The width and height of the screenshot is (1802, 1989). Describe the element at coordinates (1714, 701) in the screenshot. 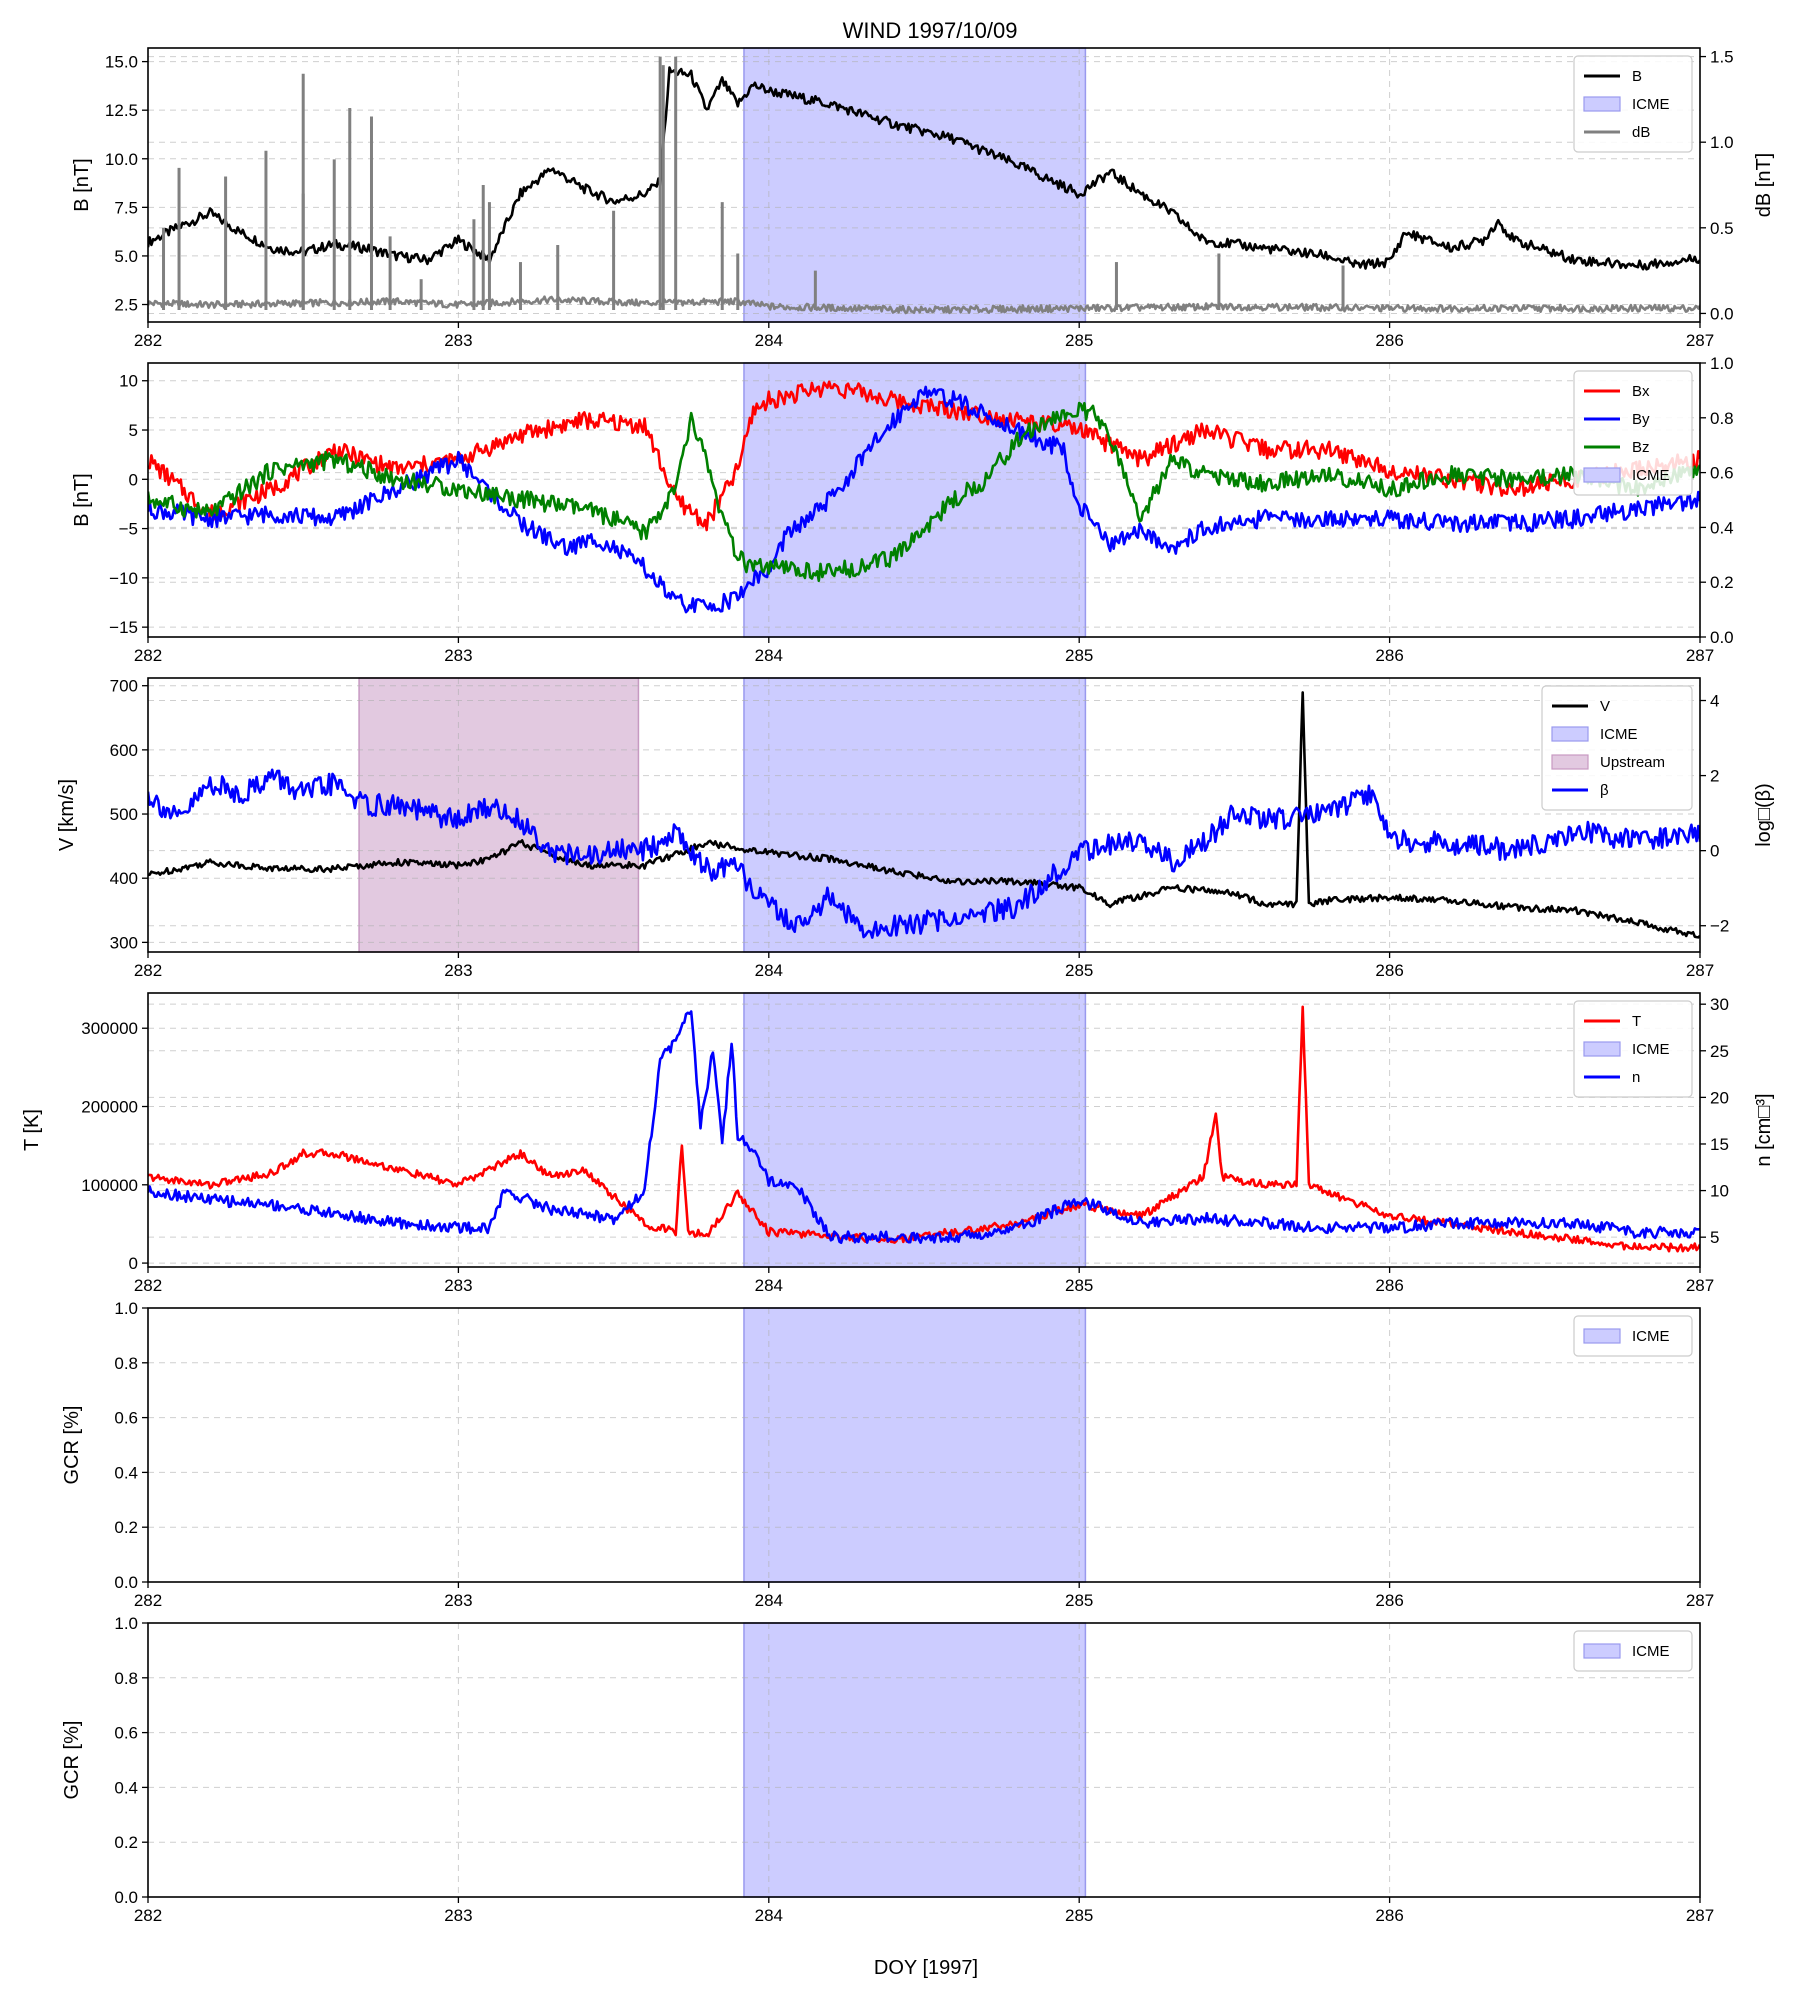

I see `y-right-tick-label: 4` at that location.